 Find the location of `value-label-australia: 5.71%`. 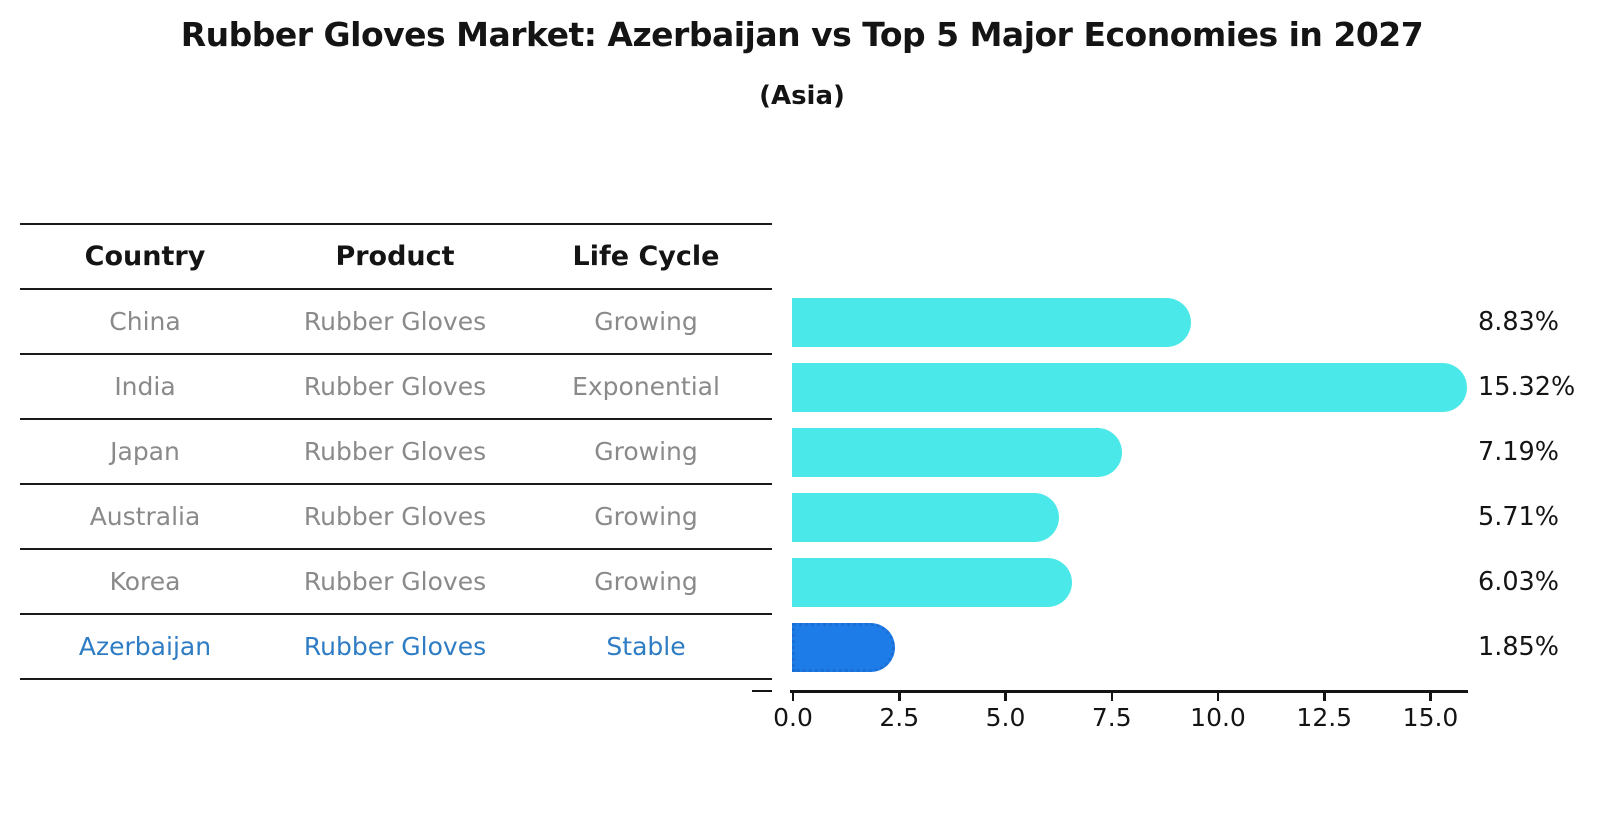

value-label-australia: 5.71% is located at coordinates (1519, 517).